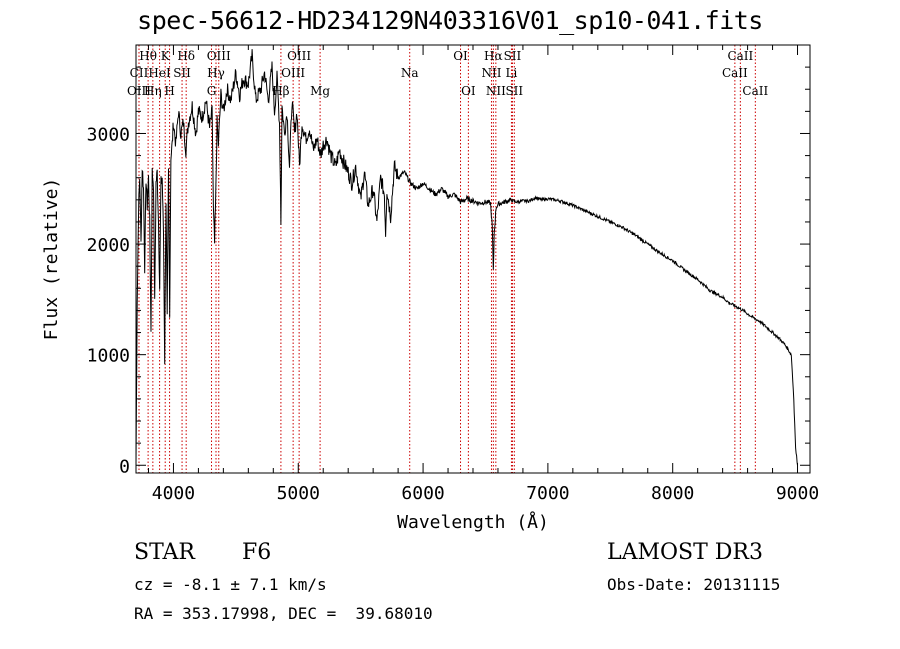 The width and height of the screenshot is (900, 649). What do you see at coordinates (685, 552) in the screenshot?
I see `survey-name: LAMOST DR3` at bounding box center [685, 552].